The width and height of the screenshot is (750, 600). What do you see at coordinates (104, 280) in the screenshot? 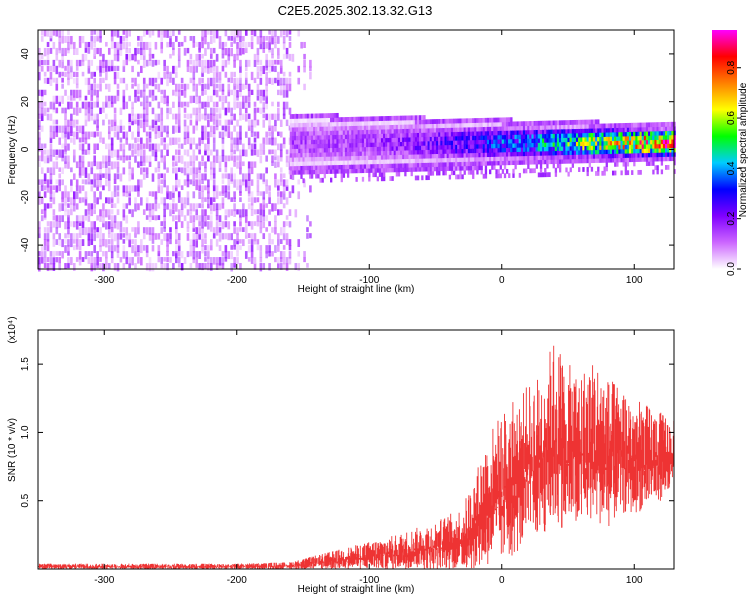
I see `x-tick-label: -300` at bounding box center [104, 280].